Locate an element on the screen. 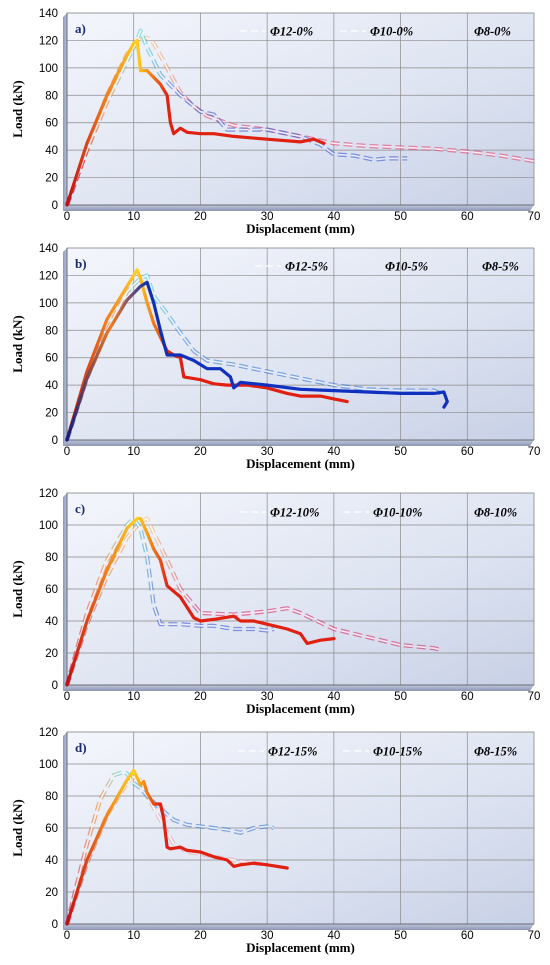  panel-label: a) is located at coordinates (80, 28).